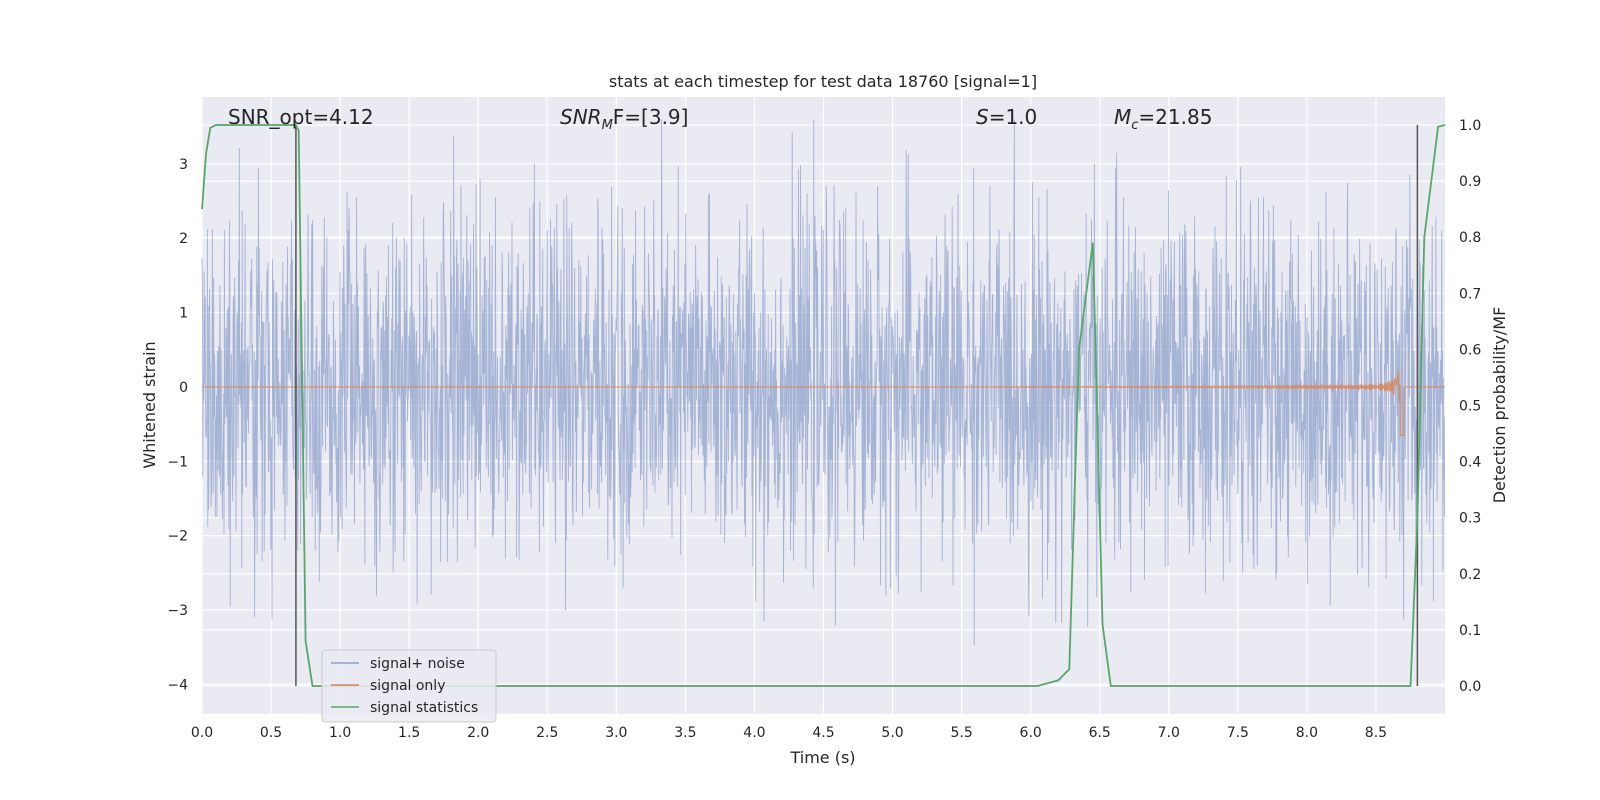  I want to click on x-tick-label: 5.0, so click(892, 733).